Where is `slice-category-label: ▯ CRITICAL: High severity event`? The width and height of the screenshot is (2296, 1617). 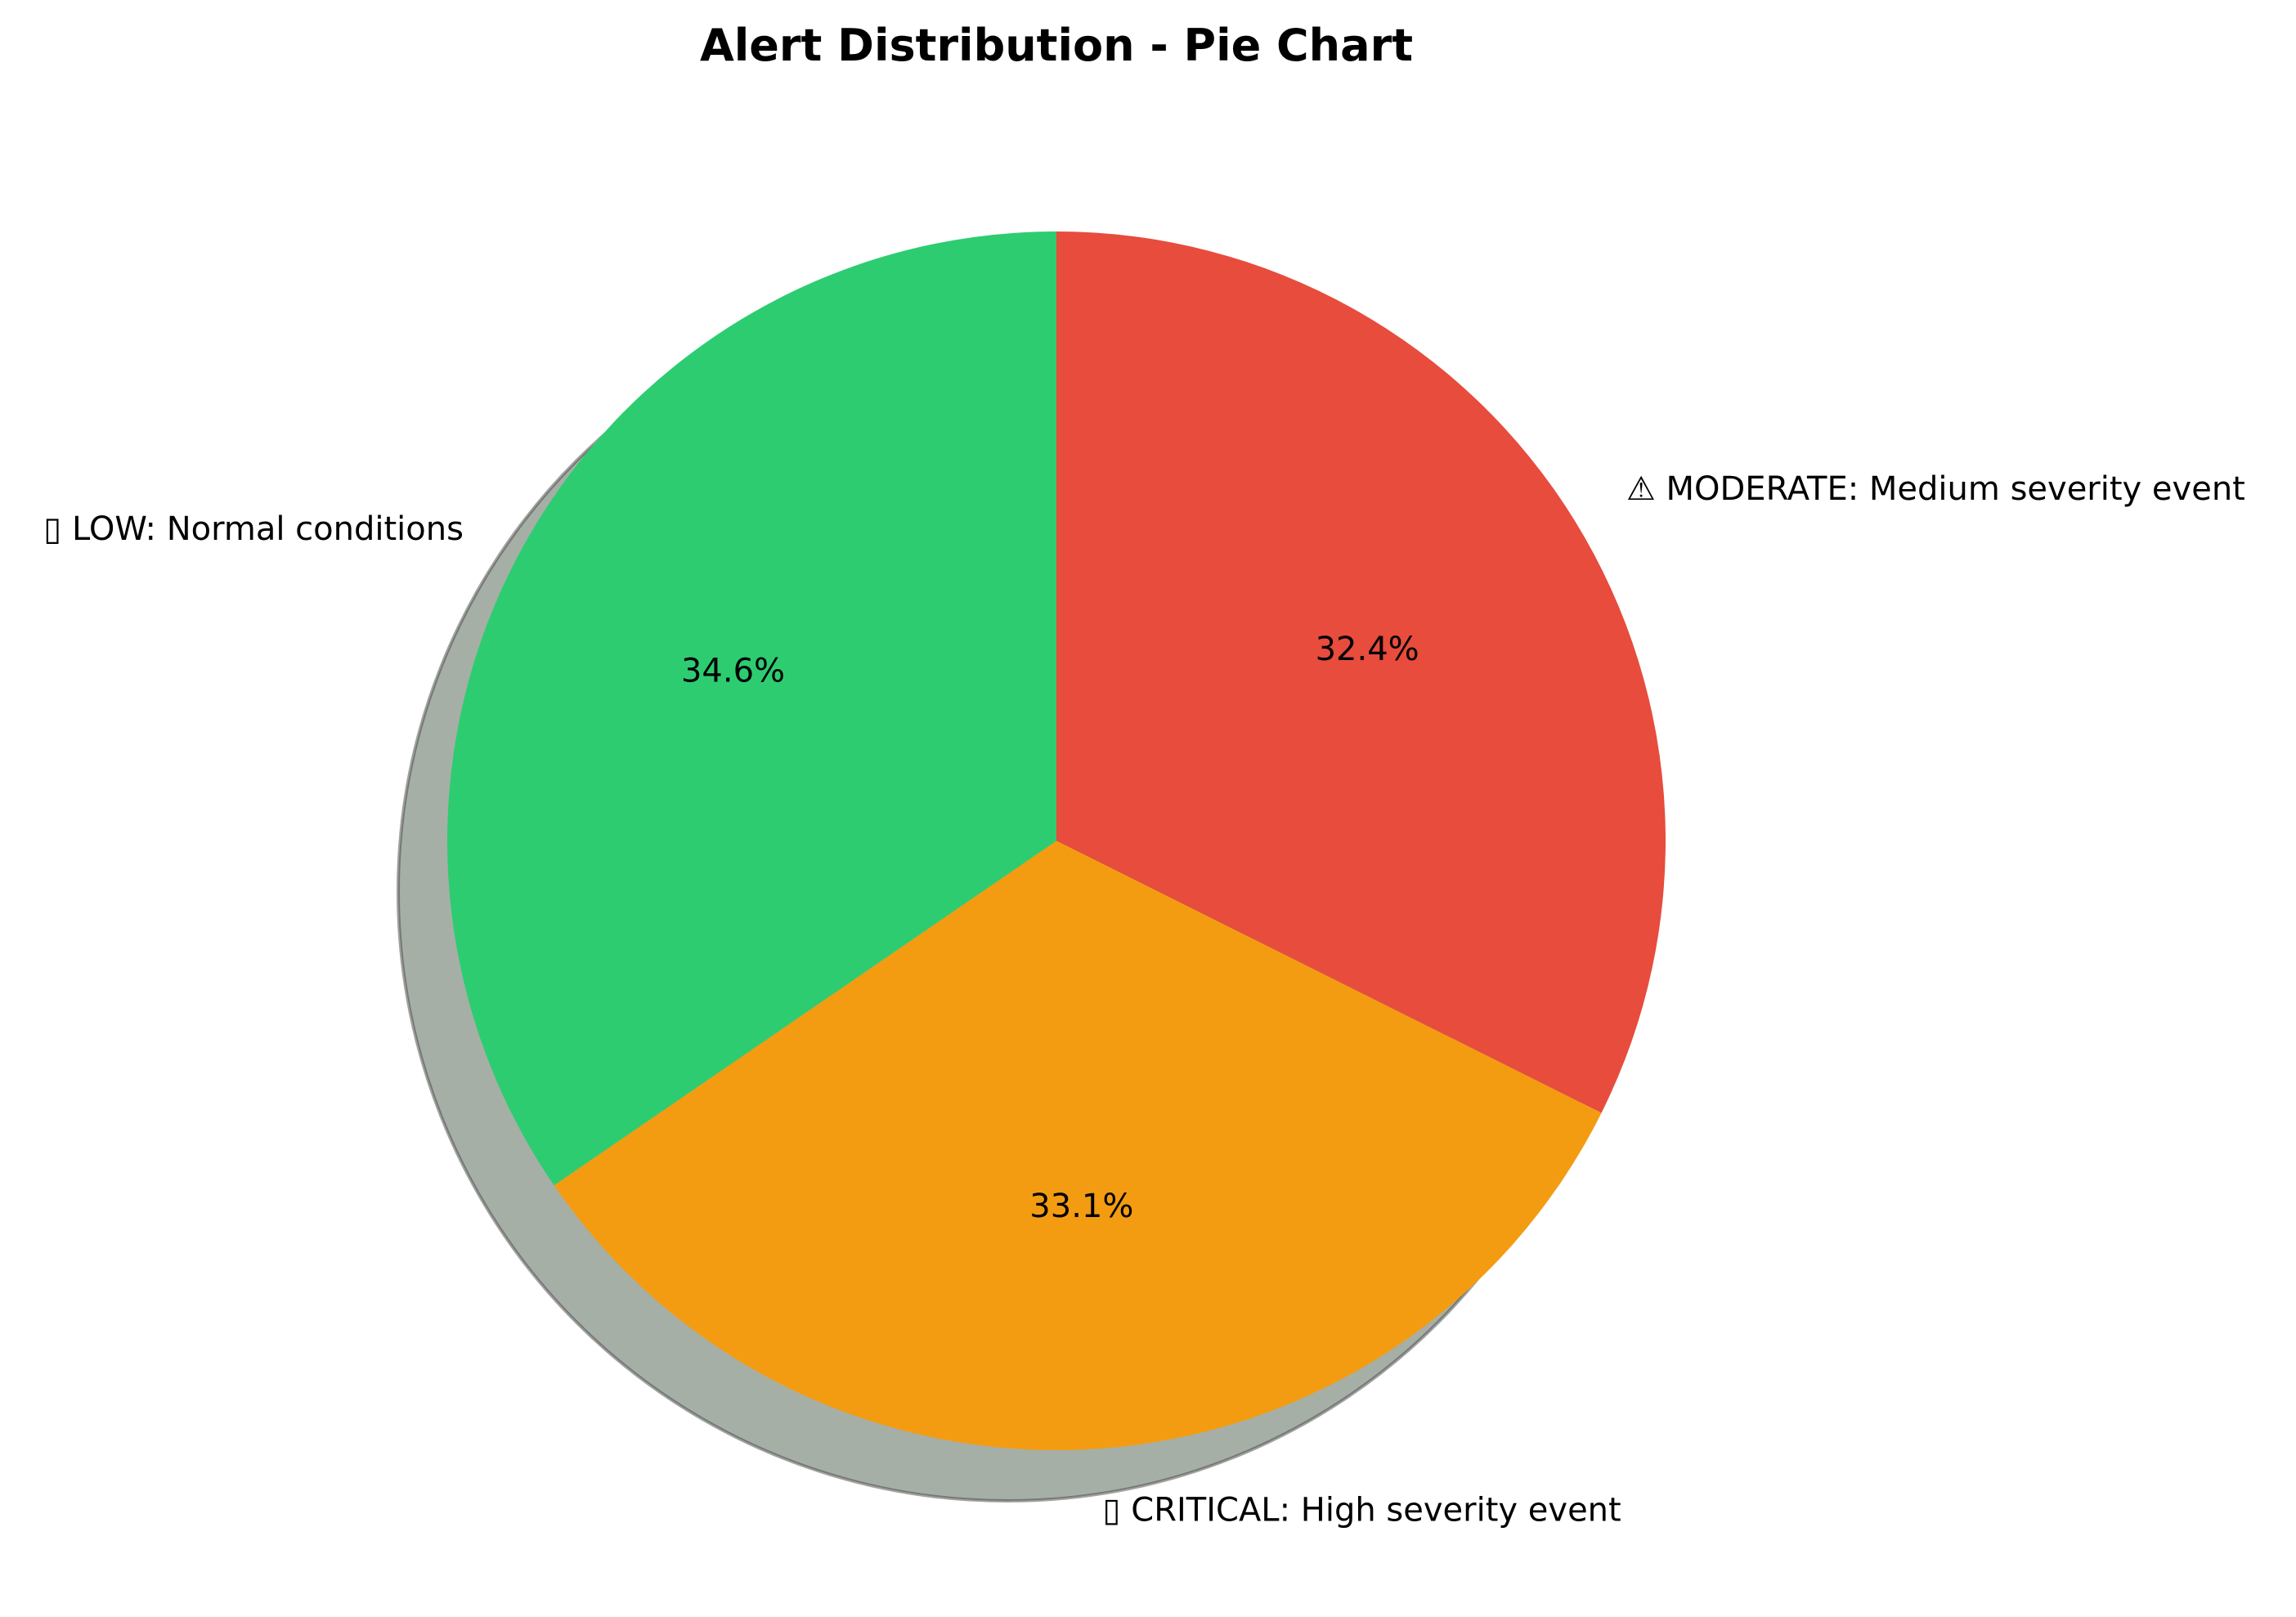 slice-category-label: ▯ CRITICAL: High severity event is located at coordinates (1362, 1510).